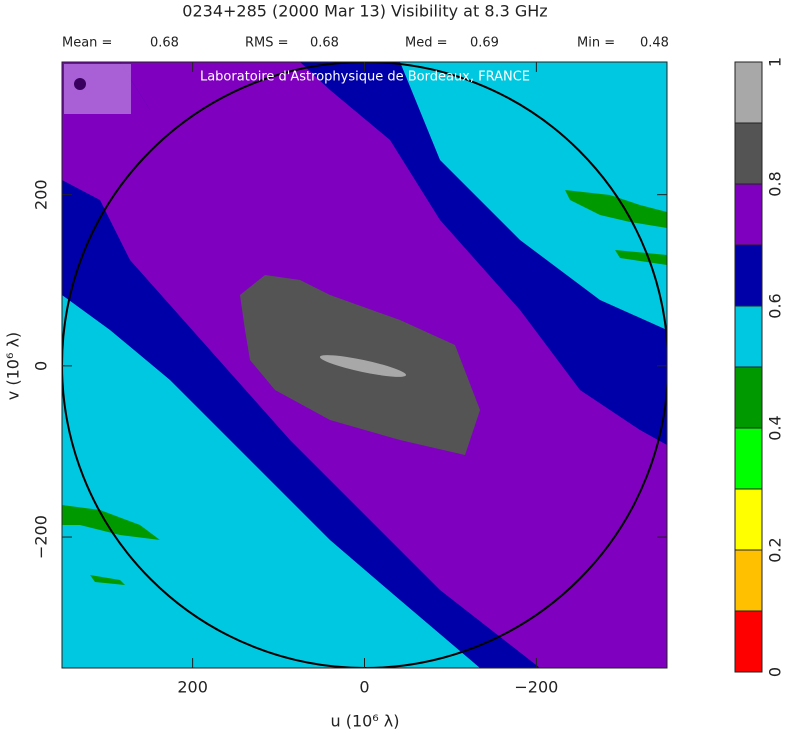  Describe the element at coordinates (596, 43) in the screenshot. I see `stat-label: Min =` at that location.